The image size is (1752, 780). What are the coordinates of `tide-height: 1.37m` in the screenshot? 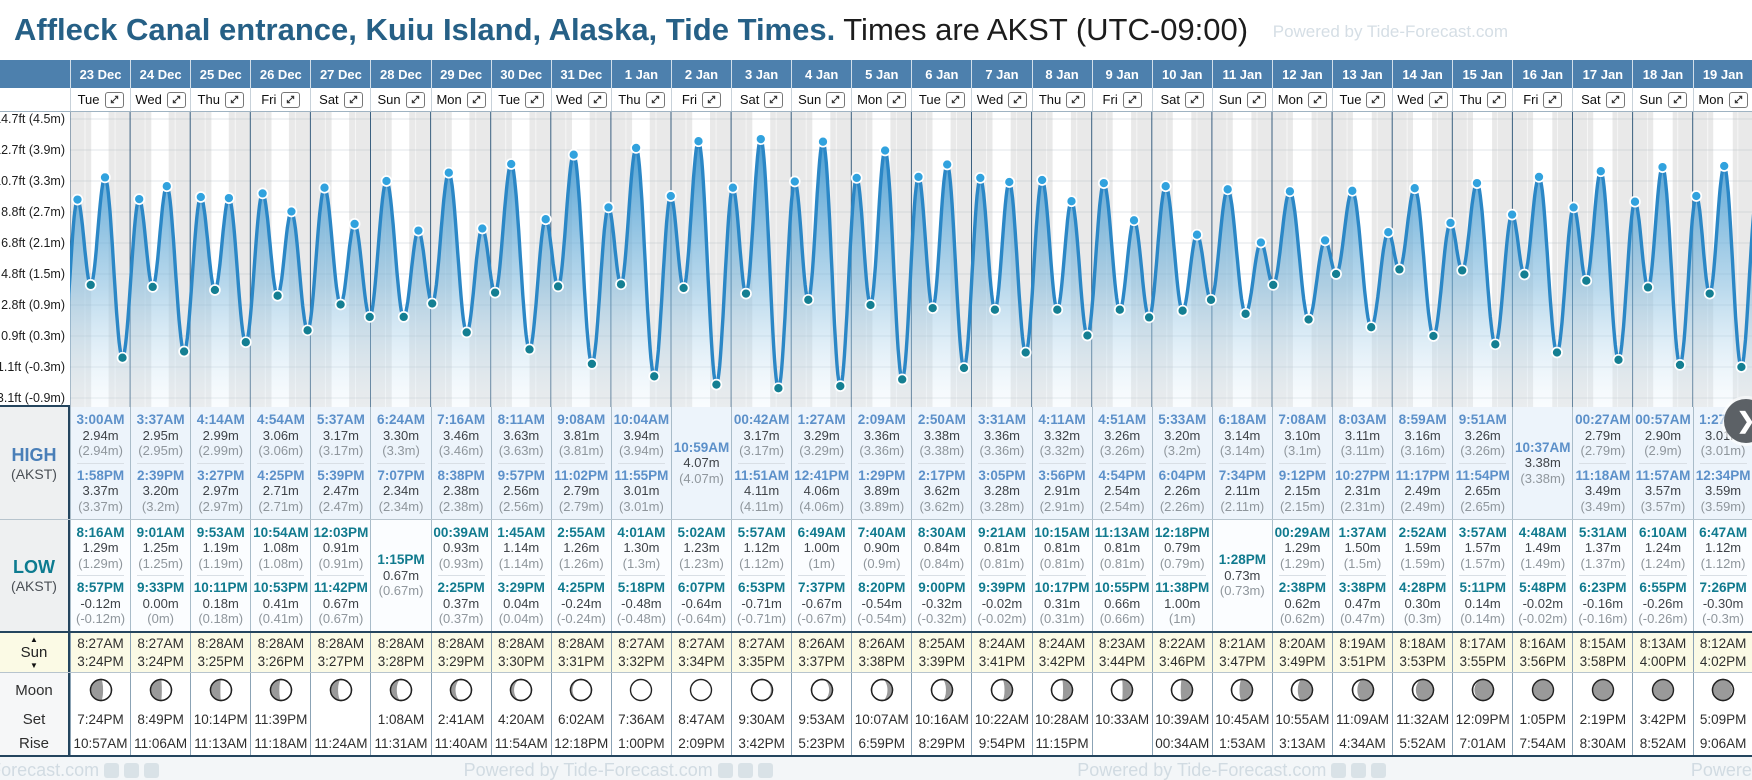 It's located at (1602, 547).